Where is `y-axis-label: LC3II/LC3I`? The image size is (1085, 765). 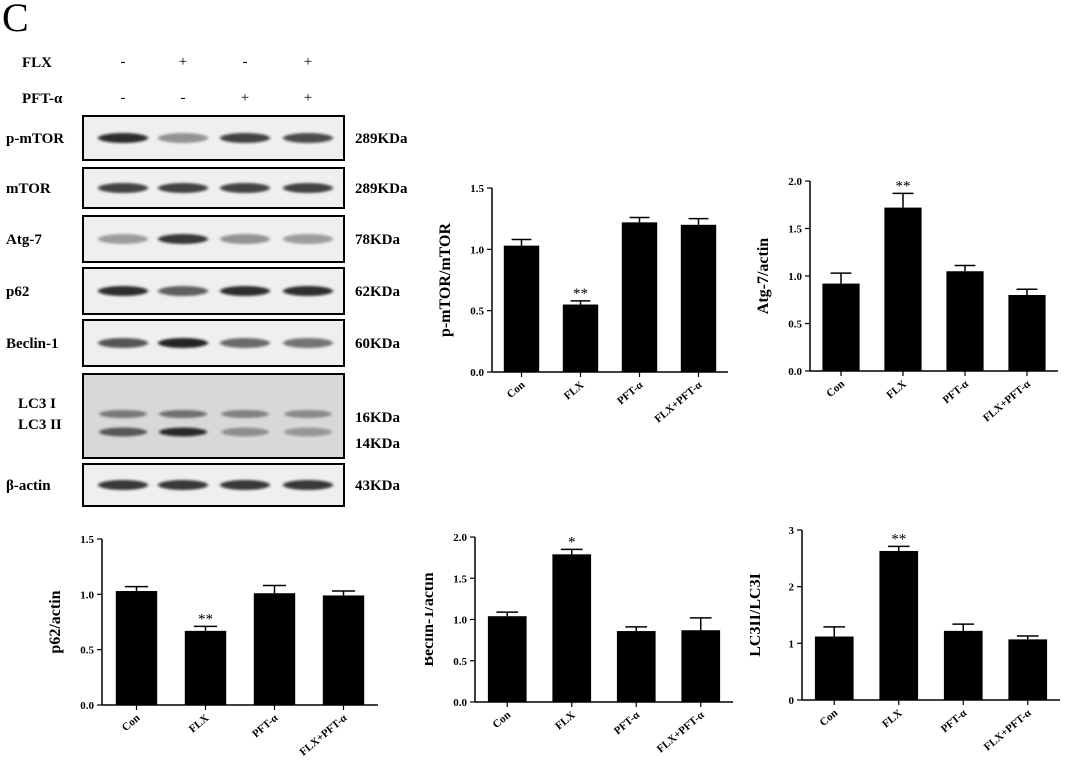 y-axis-label: LC3II/LC3I is located at coordinates (757, 615).